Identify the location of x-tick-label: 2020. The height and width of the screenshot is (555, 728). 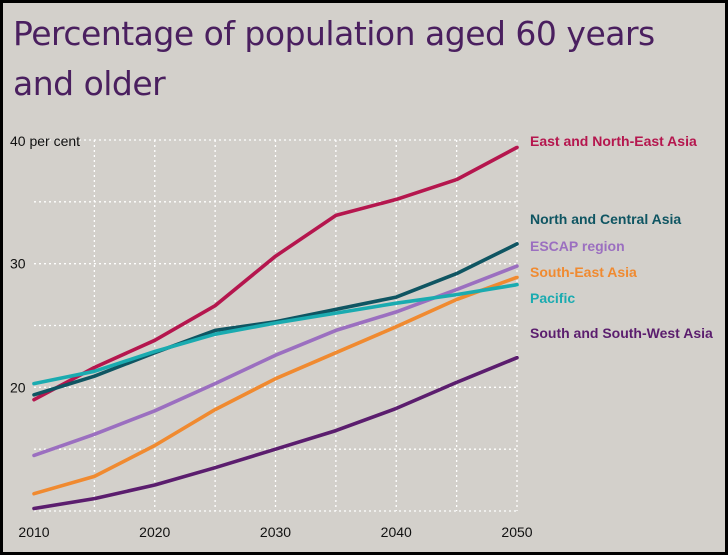
(154, 532).